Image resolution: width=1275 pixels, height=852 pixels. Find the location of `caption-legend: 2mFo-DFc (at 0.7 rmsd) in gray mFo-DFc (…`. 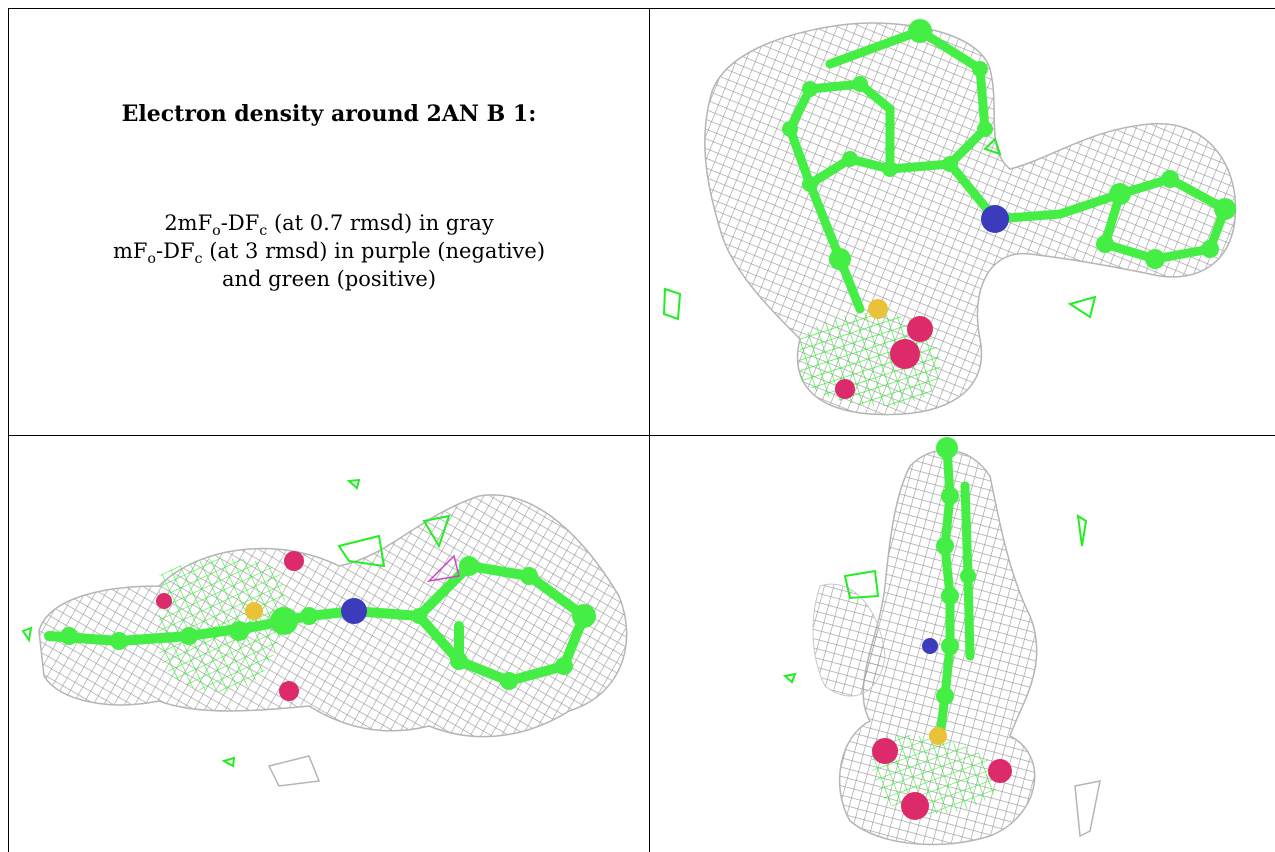

caption-legend: 2mFo-DFc (at 0.7 rmsd) in gray mFo-DFc (… is located at coordinates (329, 251).